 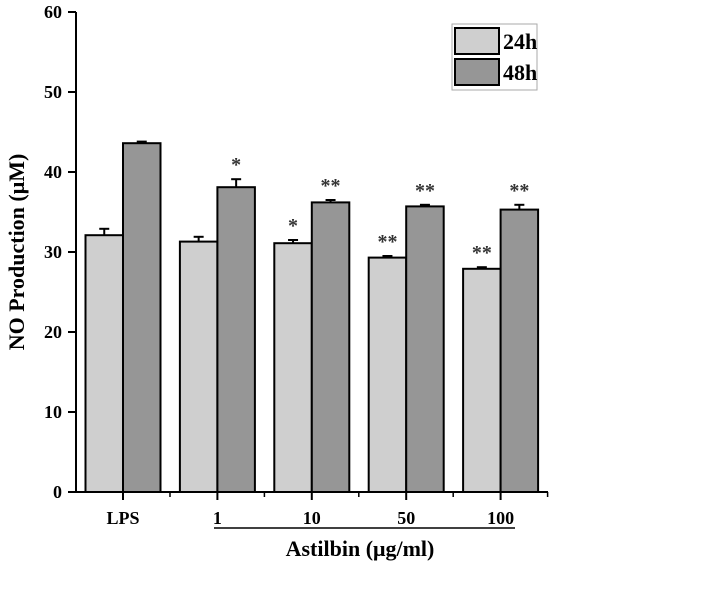 I want to click on x-tick-label: 100, so click(x=500, y=518).